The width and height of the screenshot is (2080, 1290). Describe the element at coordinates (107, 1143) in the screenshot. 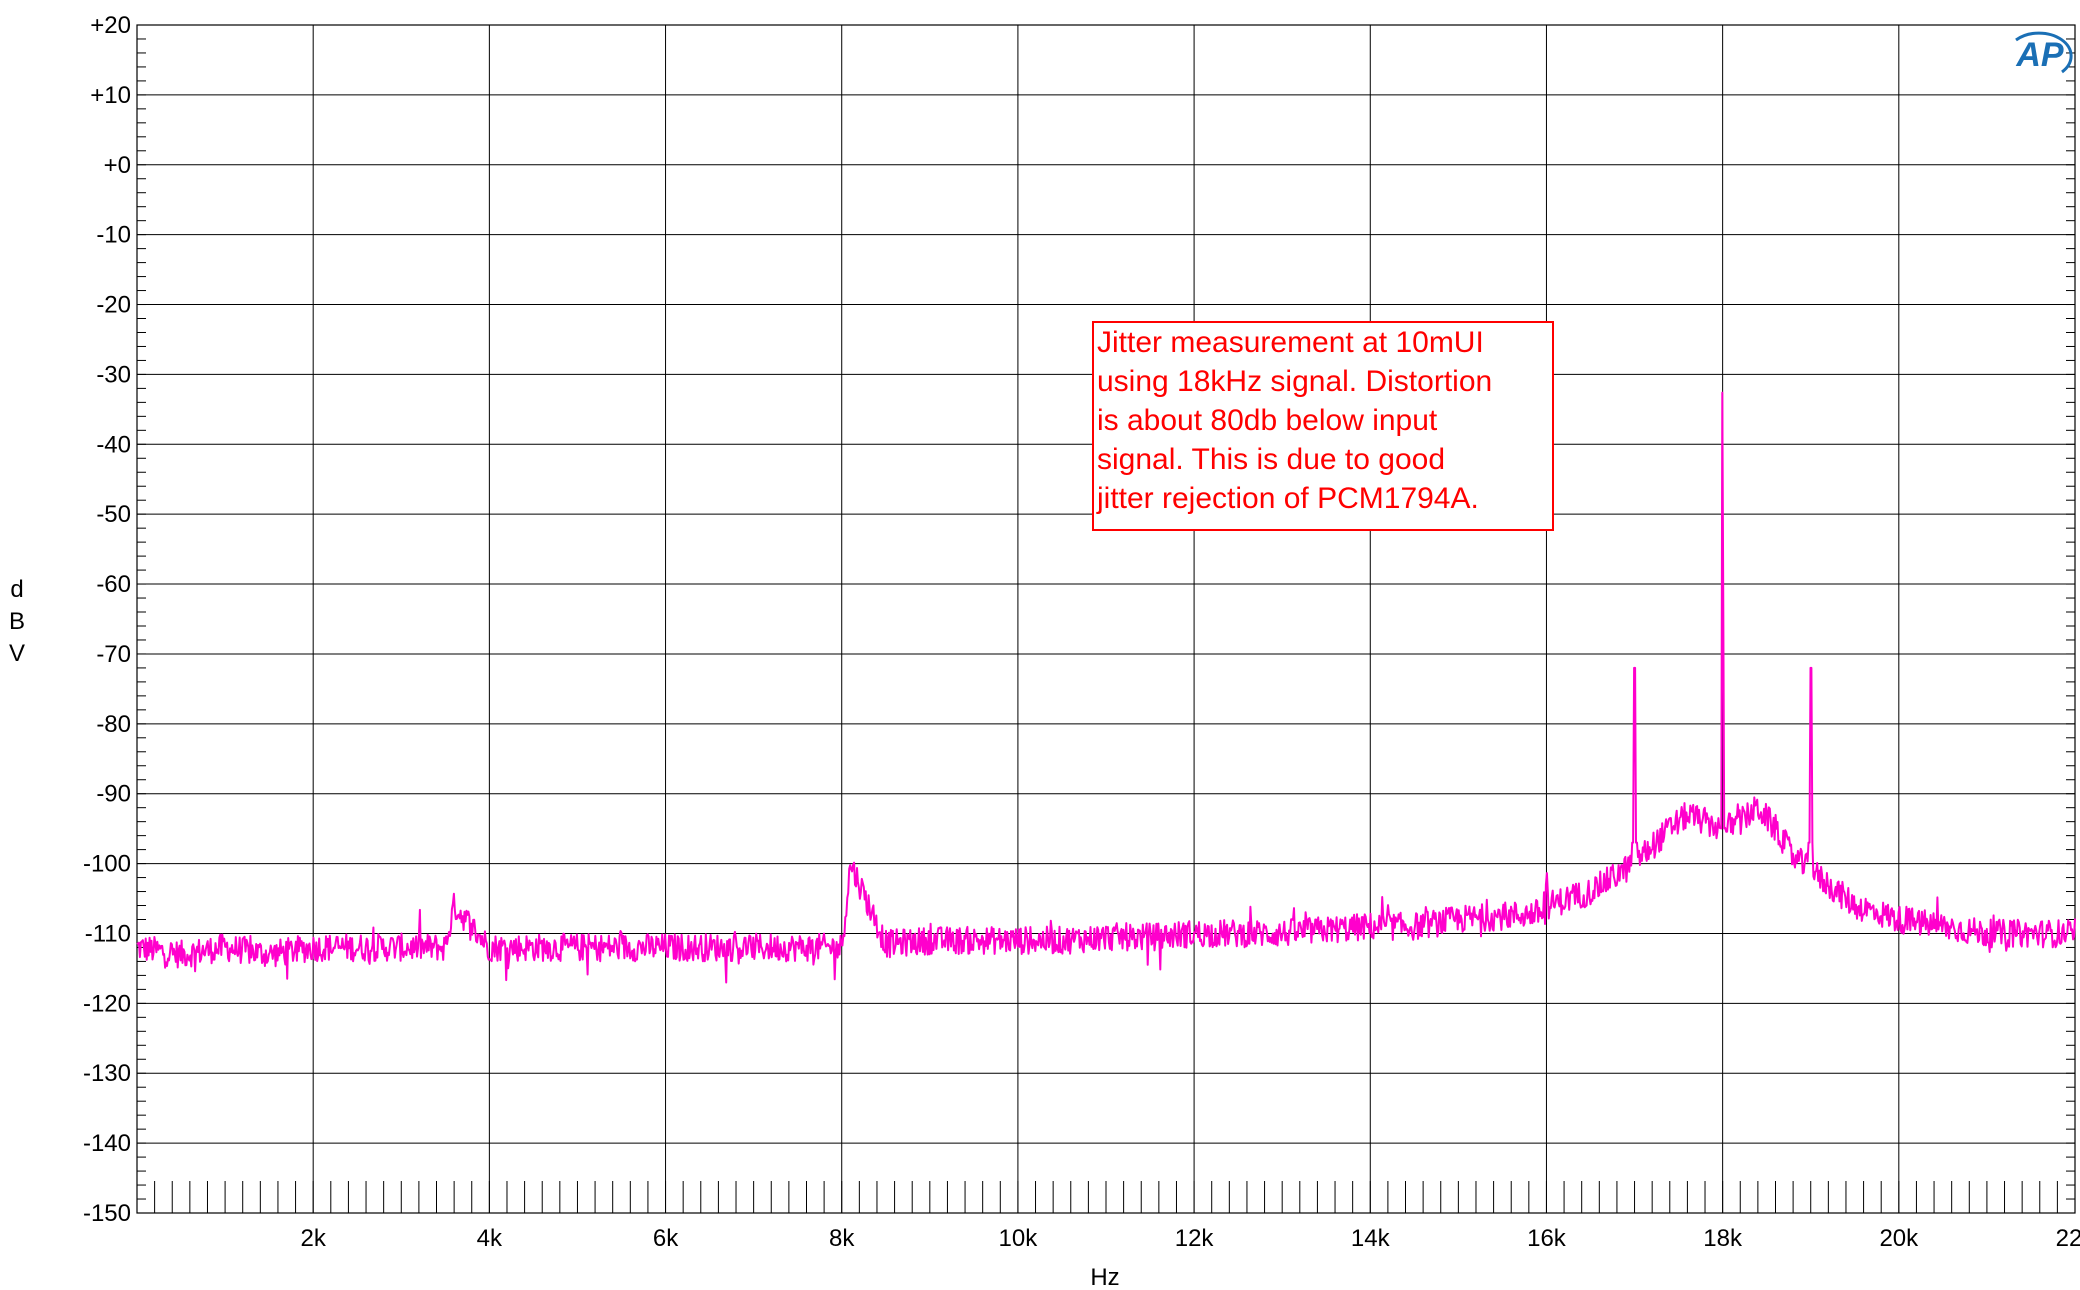

I see `y-tick-label: -140` at that location.